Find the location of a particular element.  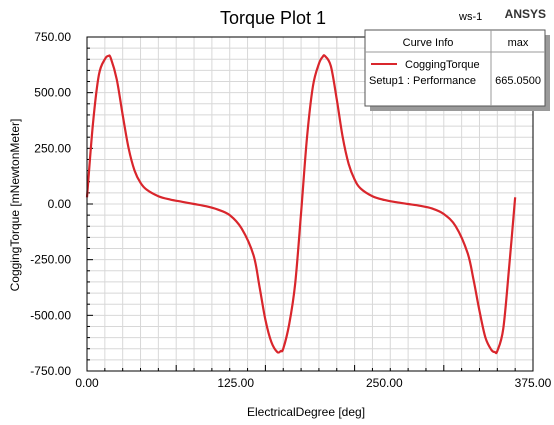

y-tick-label: -250.00 is located at coordinates (50, 260).